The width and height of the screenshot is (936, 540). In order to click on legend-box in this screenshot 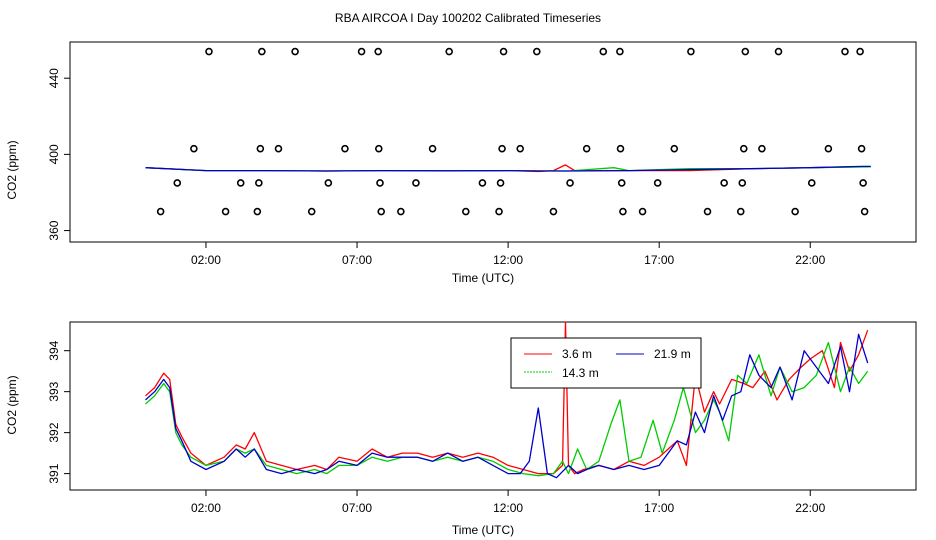, I will do `click(606, 363)`.